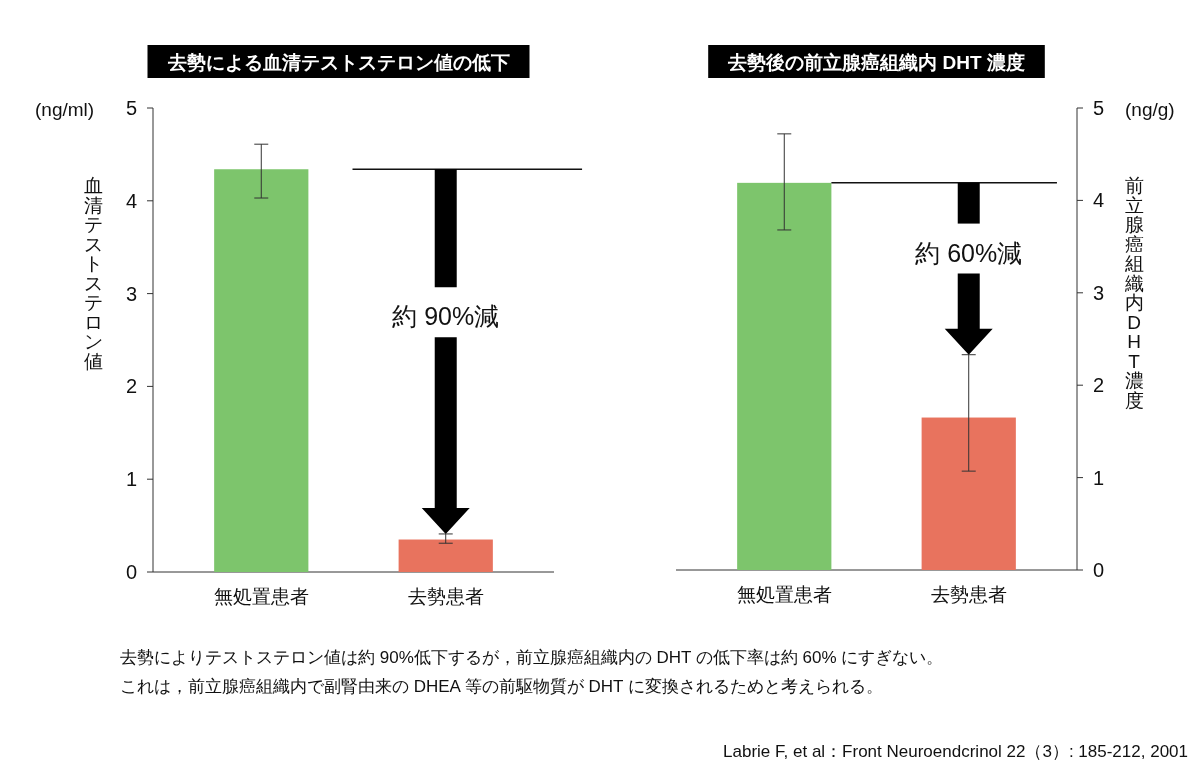 The image size is (1200, 777). Describe the element at coordinates (955, 751) in the screenshot. I see `text: Labrie F, et al：Front Neuroendcrinol 22（3）: 185-212, 2001` at that location.